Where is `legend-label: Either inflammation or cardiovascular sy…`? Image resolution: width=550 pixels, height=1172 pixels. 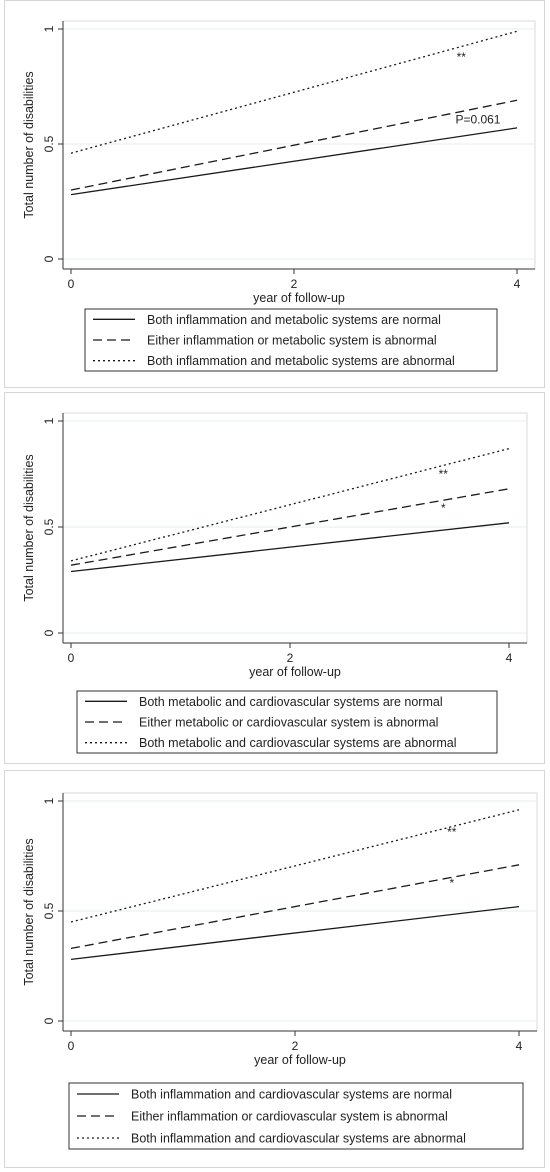
legend-label: Either inflammation or cardiovascular sy… is located at coordinates (289, 1117).